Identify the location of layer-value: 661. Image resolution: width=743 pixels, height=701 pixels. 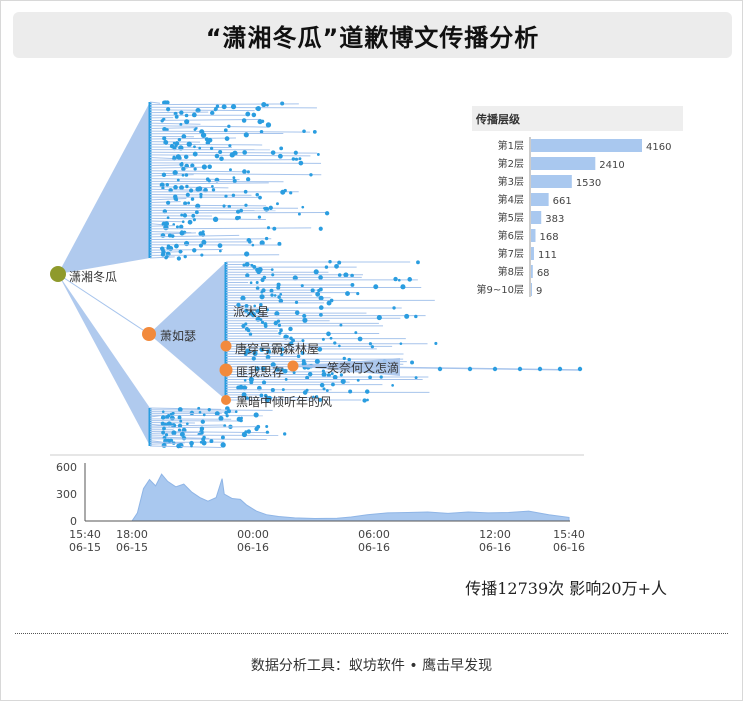
(562, 201).